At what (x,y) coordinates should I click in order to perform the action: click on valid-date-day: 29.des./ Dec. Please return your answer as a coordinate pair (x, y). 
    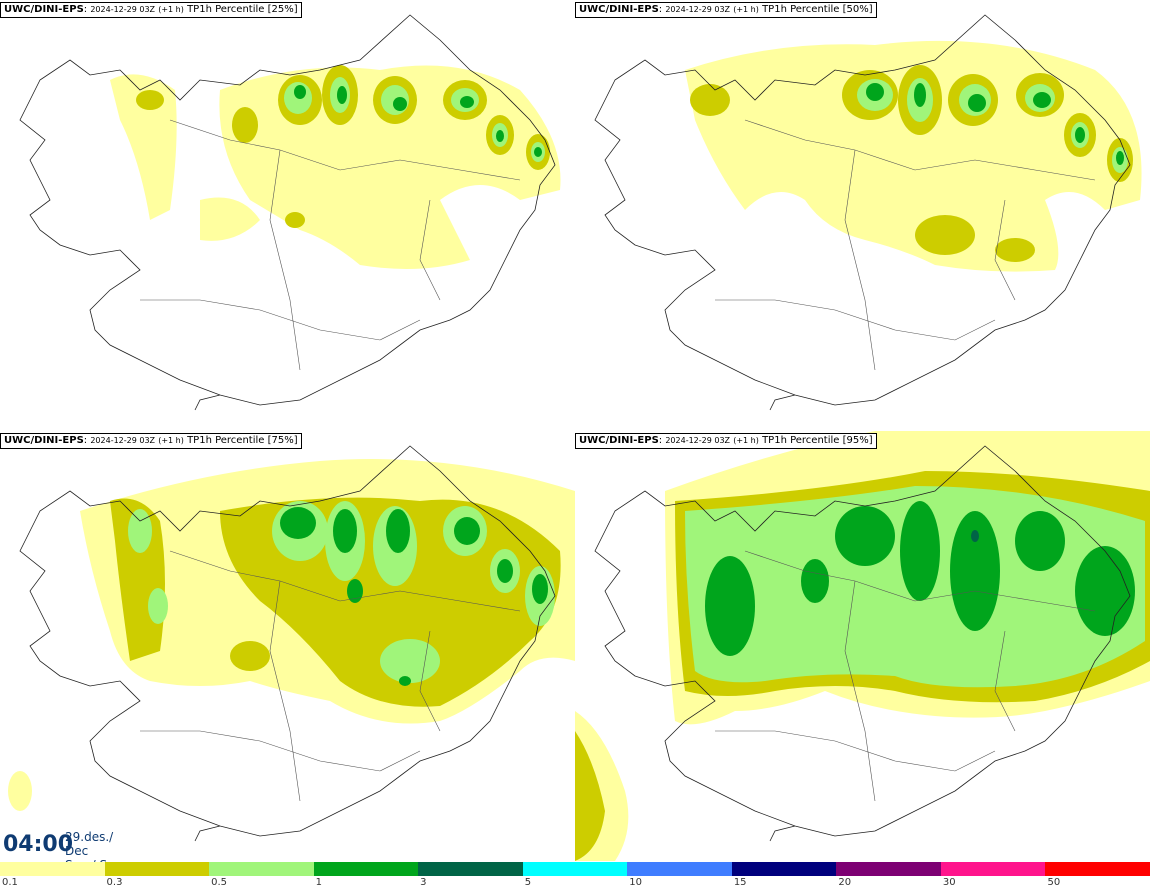
    Looking at the image, I should click on (89, 844).